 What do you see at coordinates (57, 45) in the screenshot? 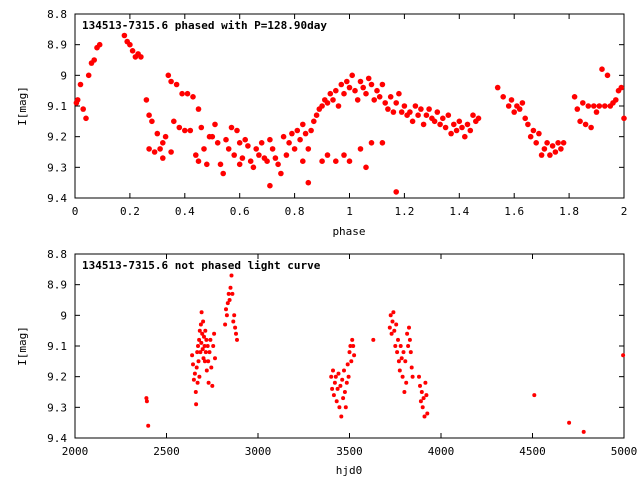
I see `top-y-tick-label: 8.9` at bounding box center [57, 45].